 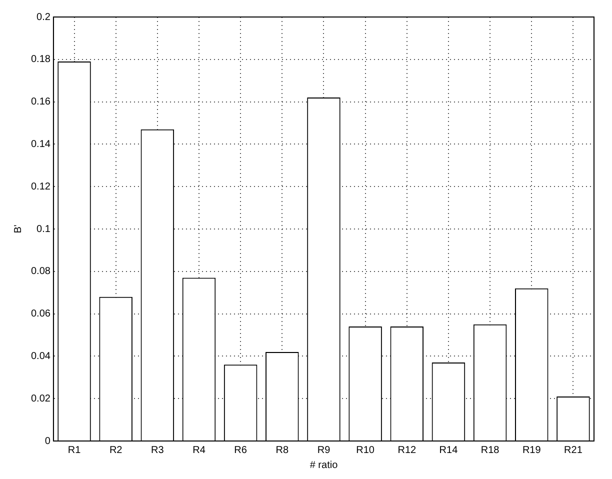 I want to click on y-tick-label: 0.18, so click(x=40, y=60).